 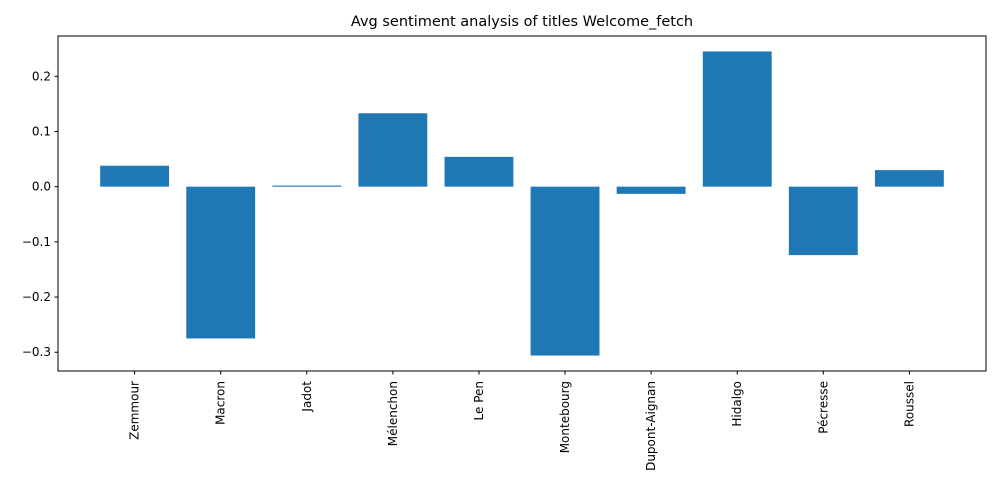 What do you see at coordinates (479, 400) in the screenshot?
I see `x-tick-label: Le Pen` at bounding box center [479, 400].